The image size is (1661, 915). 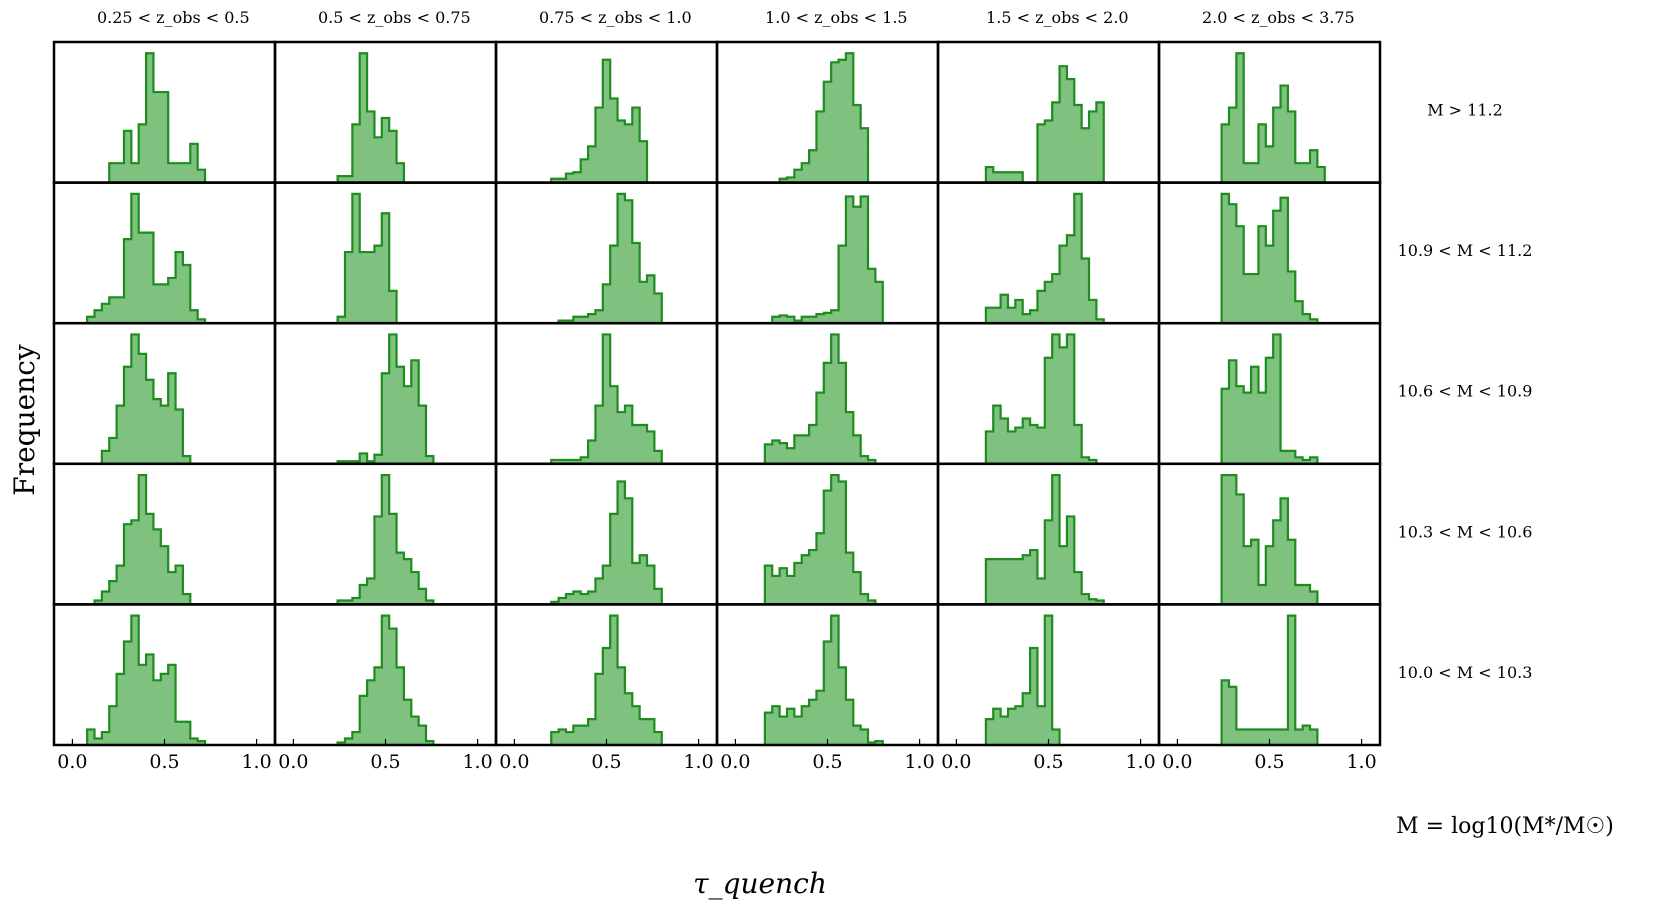 I want to click on histogram-r2-c1, so click(x=385, y=399).